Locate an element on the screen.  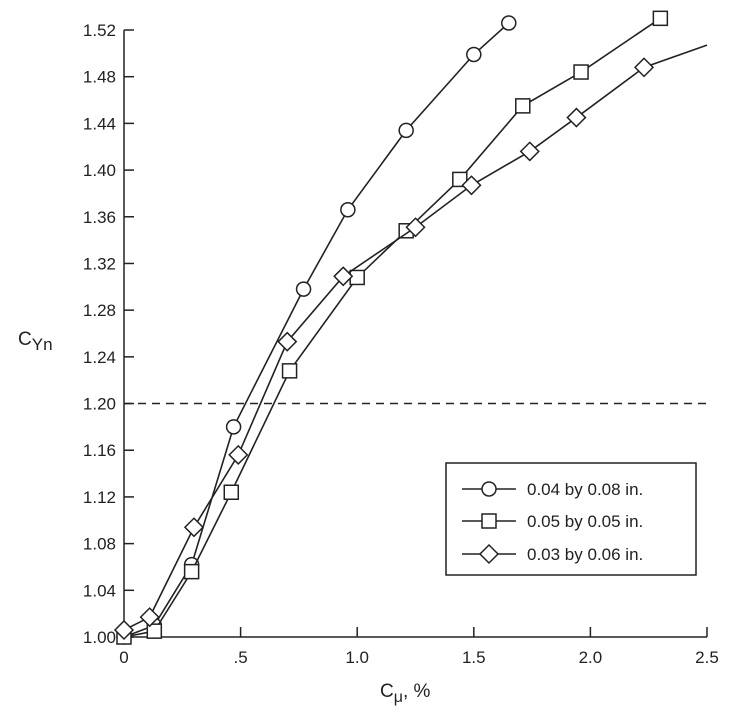
y-tick-label: 1.00 is located at coordinates (99, 637).